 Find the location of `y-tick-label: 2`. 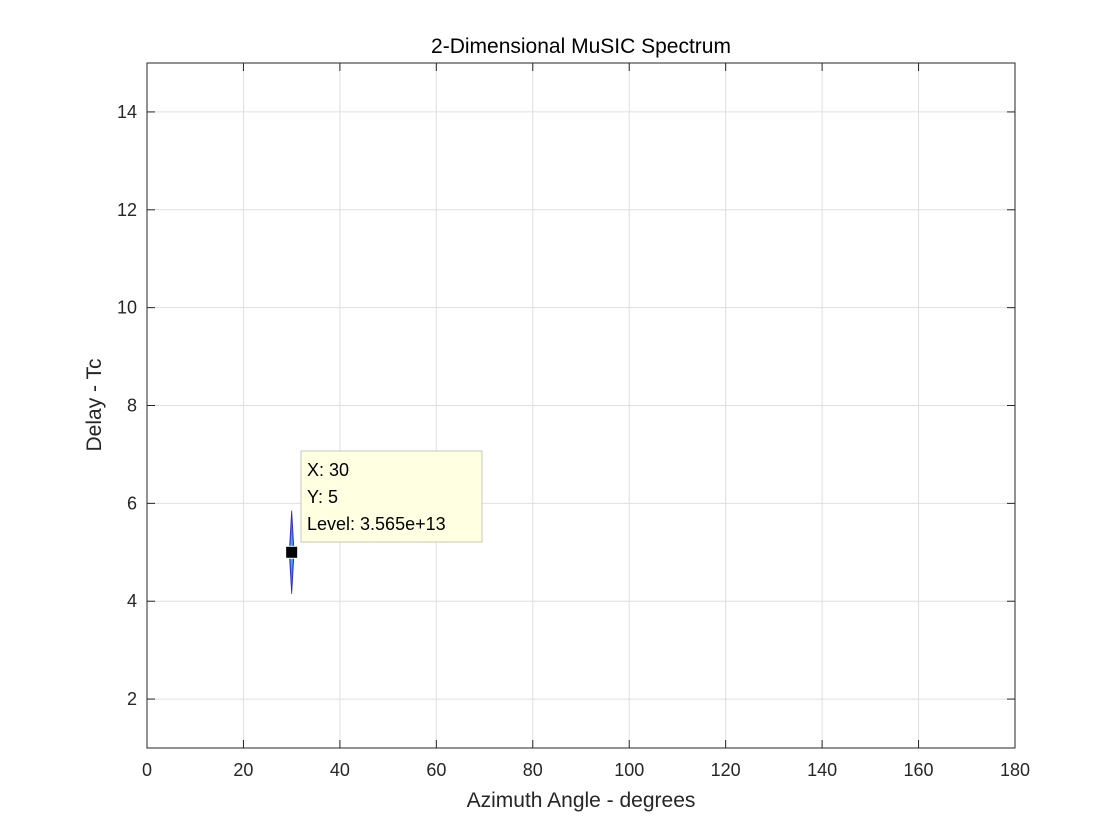

y-tick-label: 2 is located at coordinates (132, 699).